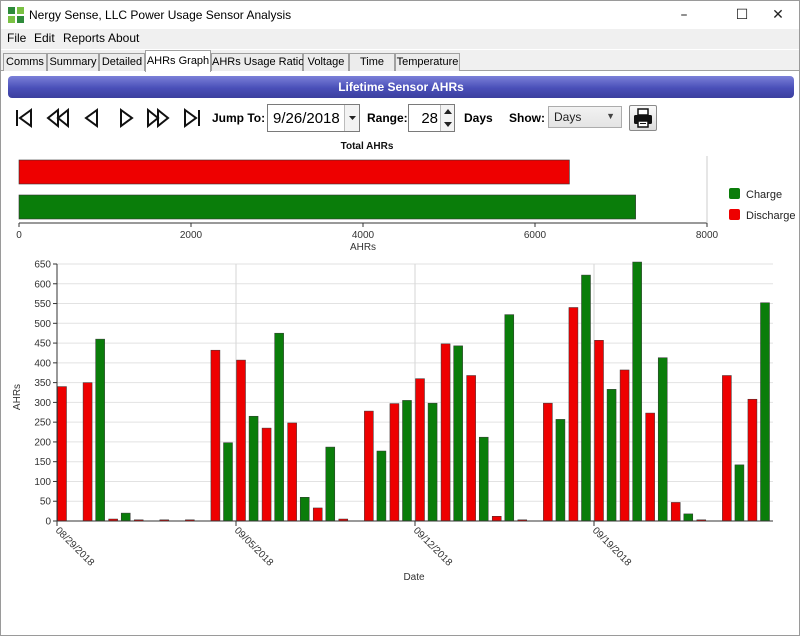 This screenshot has width=800, height=636. Describe the element at coordinates (535, 235) in the screenshot. I see `total-x-tick-label: 6000` at that location.